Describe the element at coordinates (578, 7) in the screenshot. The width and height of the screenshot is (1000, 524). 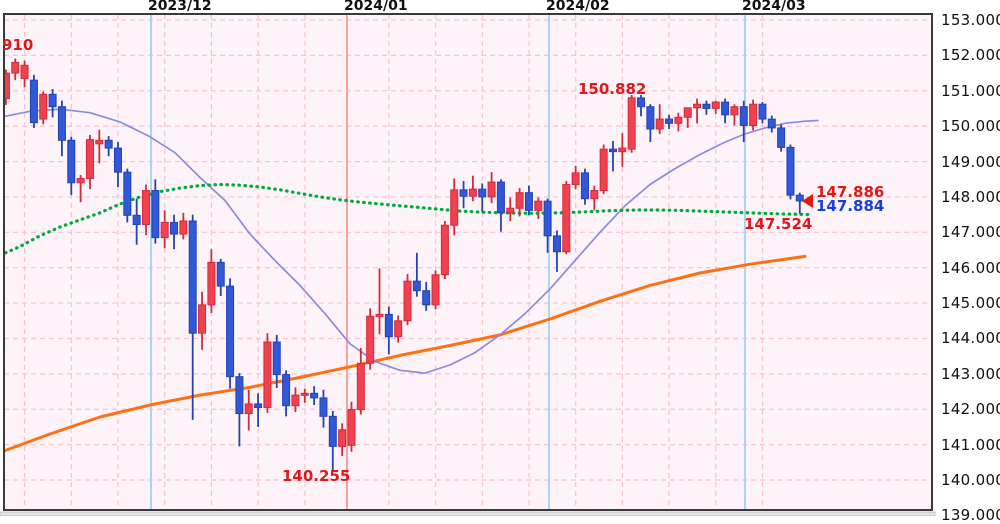
I see `month-label-2024-02: 2024/02` at that location.